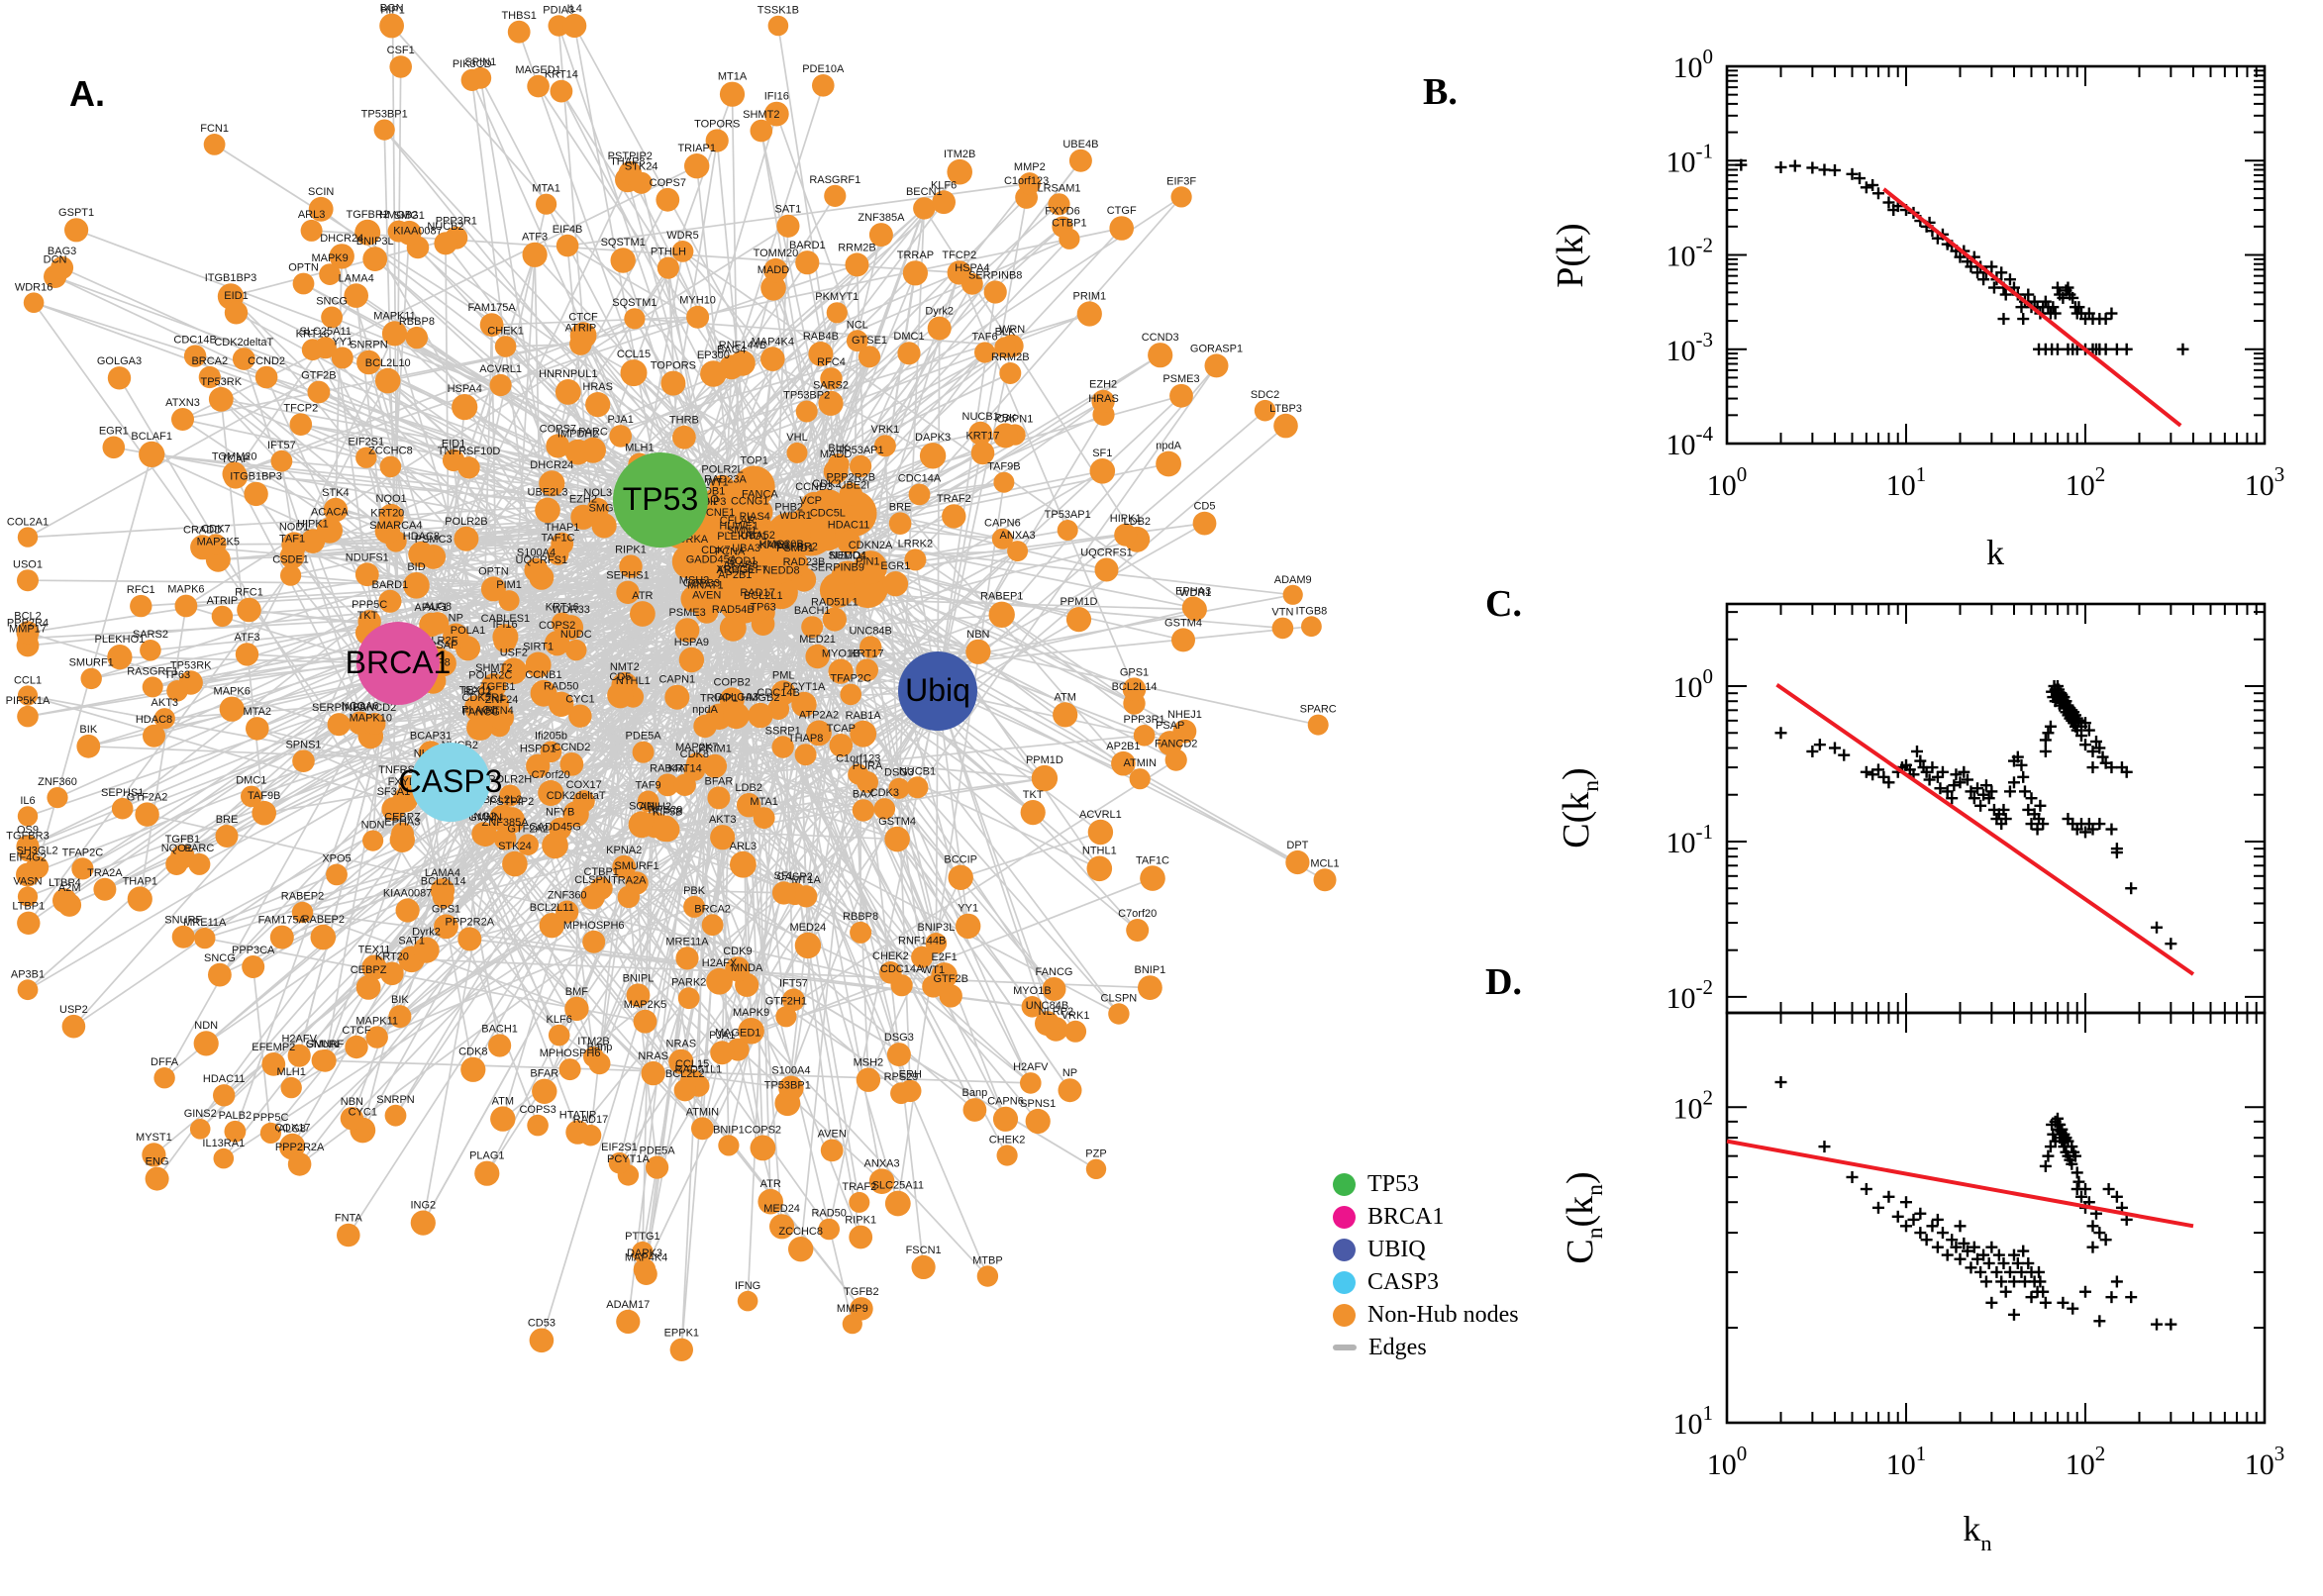  I want to click on y-axis-title: Cn​(kn​), so click(1584, 1217).